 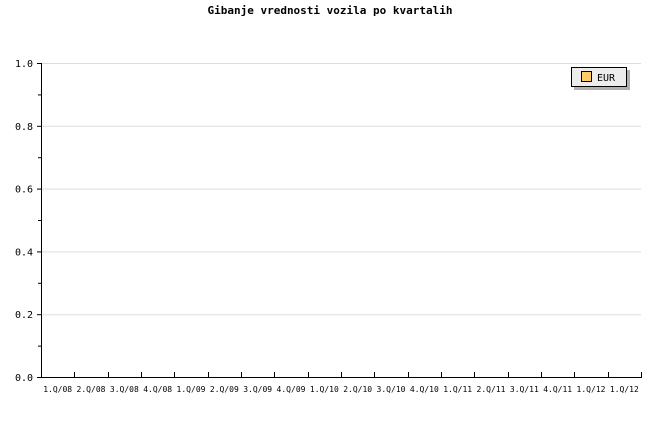 I want to click on x-tick-label: 3.Q/08, so click(x=124, y=389).